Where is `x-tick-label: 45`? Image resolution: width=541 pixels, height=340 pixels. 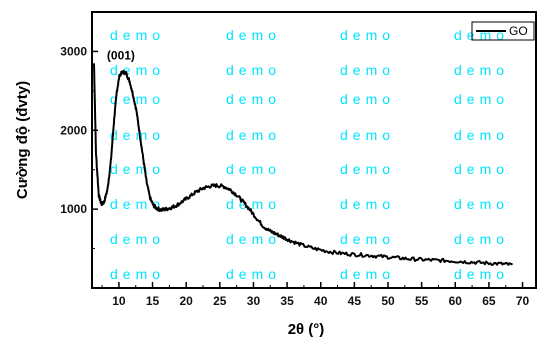
x-tick-label: 45 is located at coordinates (355, 301).